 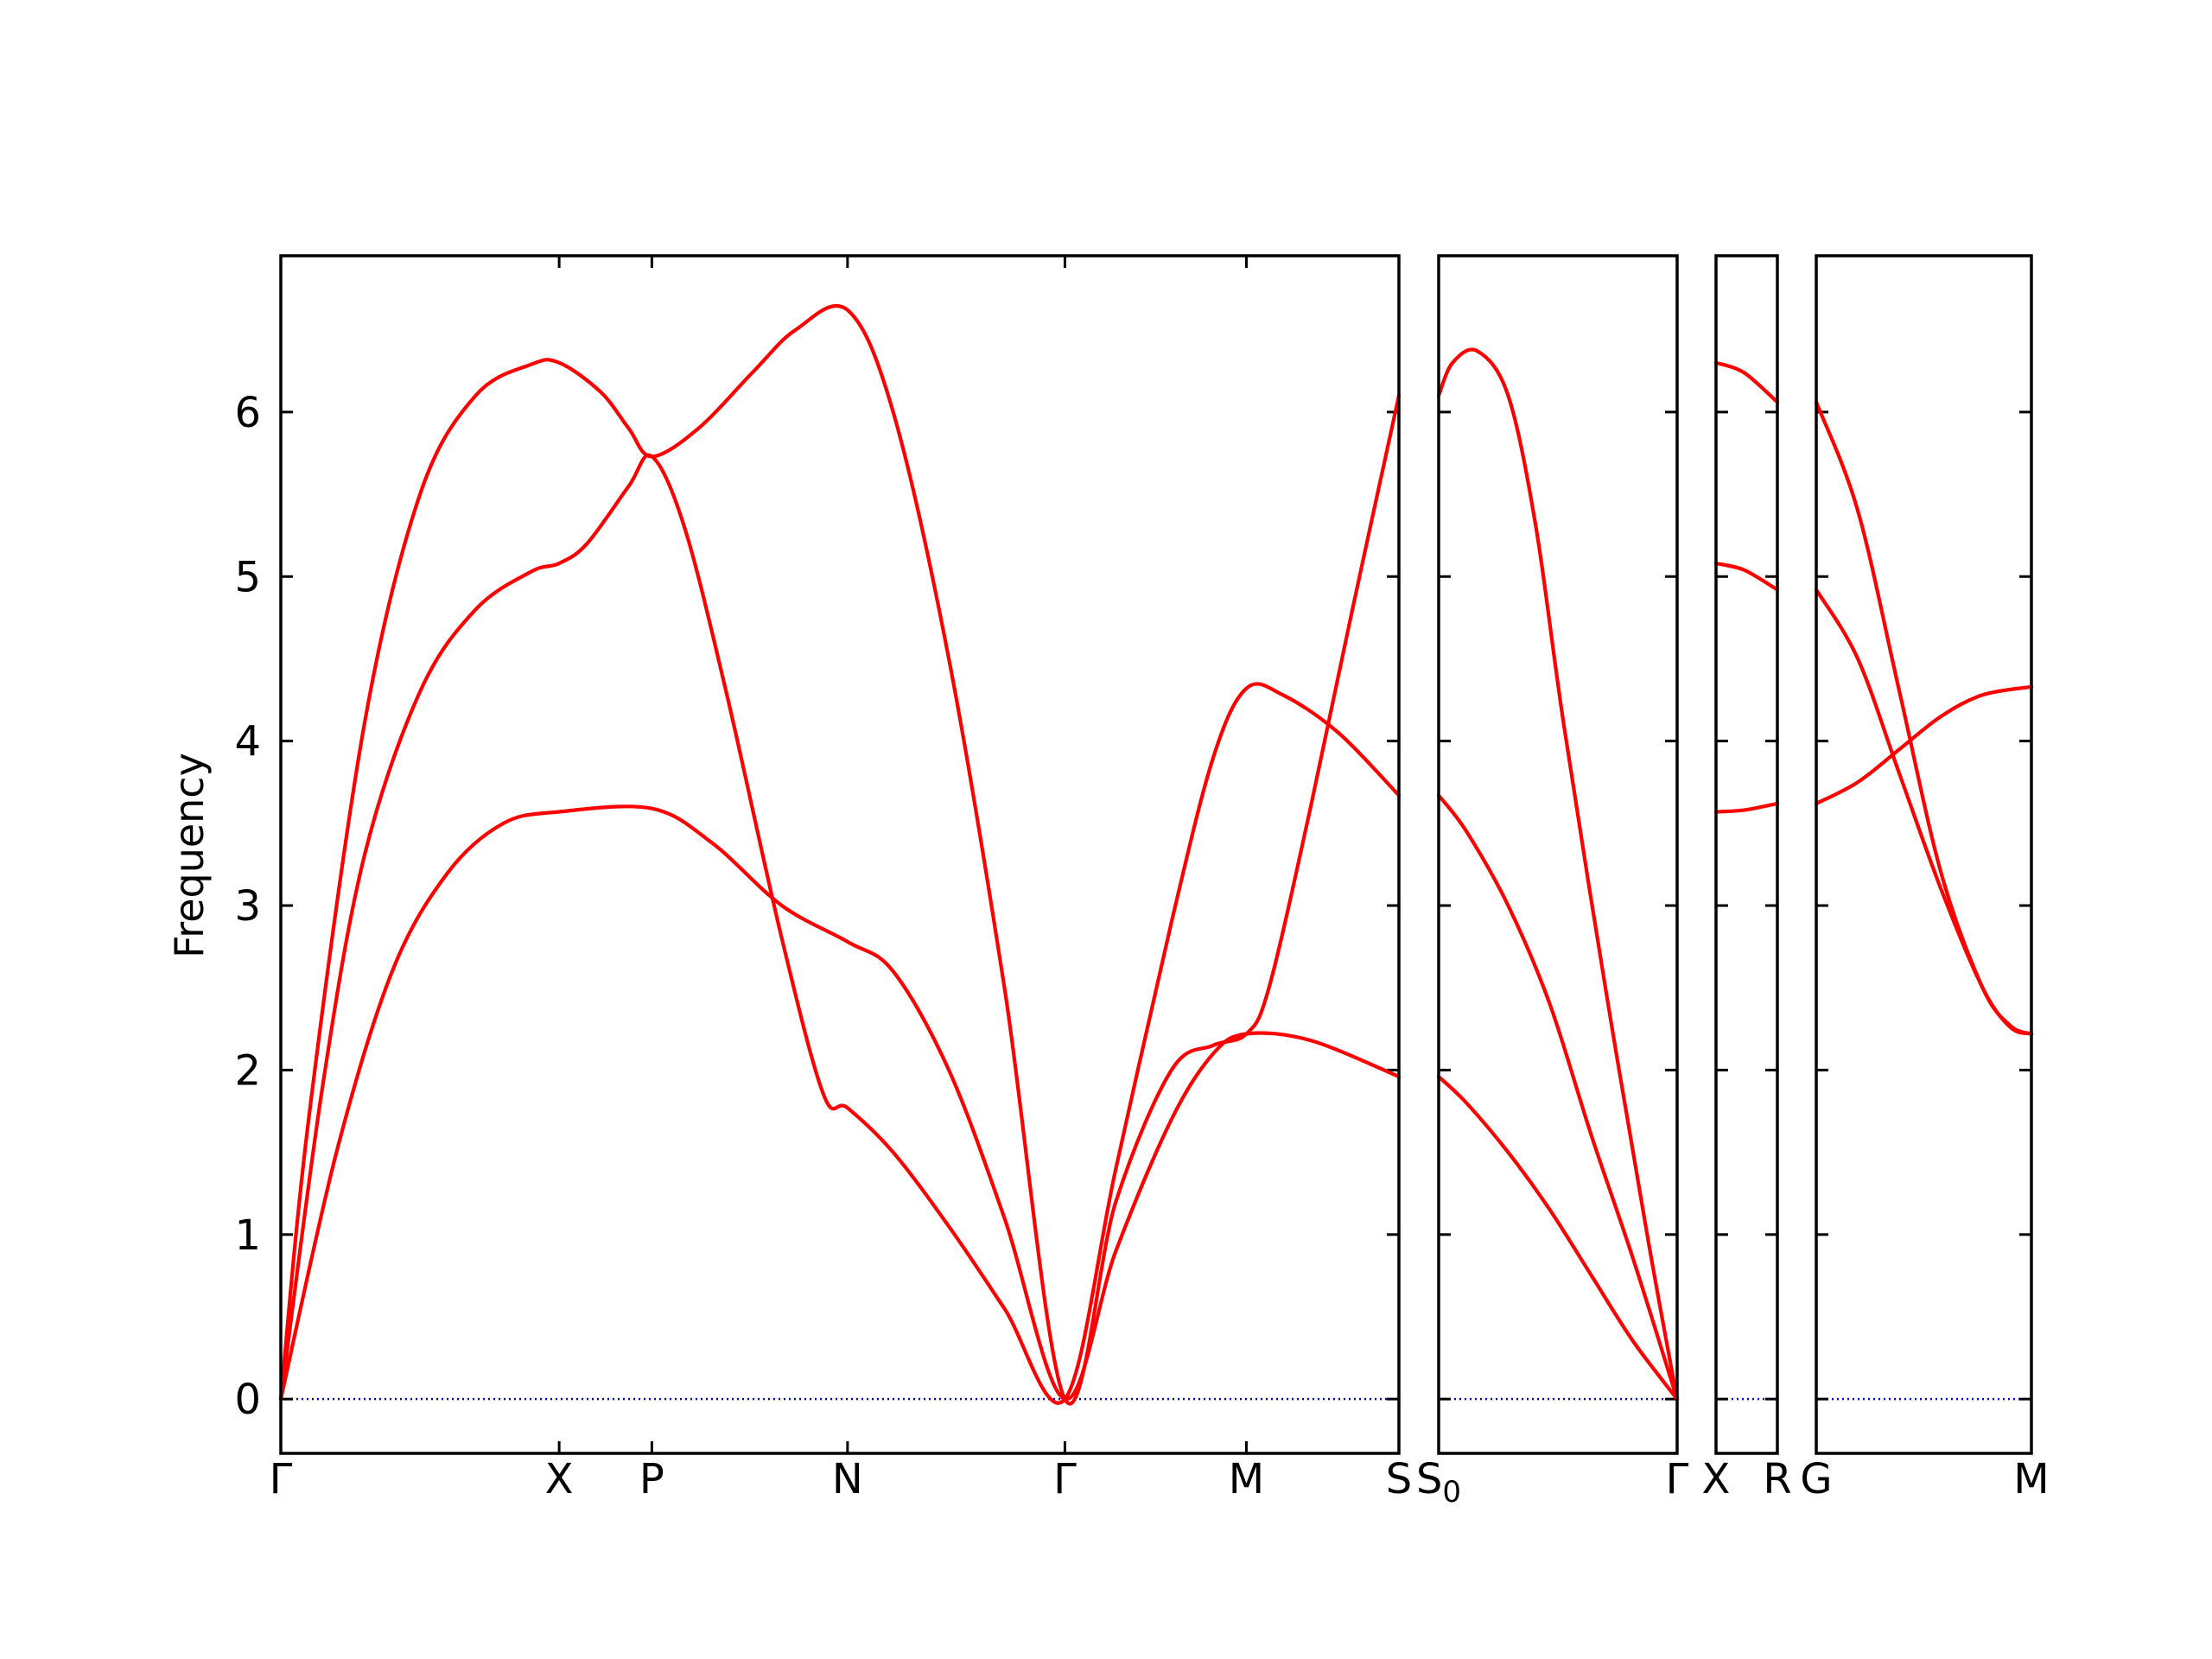 What do you see at coordinates (247, 1070) in the screenshot?
I see `y-tick-label: 2` at bounding box center [247, 1070].